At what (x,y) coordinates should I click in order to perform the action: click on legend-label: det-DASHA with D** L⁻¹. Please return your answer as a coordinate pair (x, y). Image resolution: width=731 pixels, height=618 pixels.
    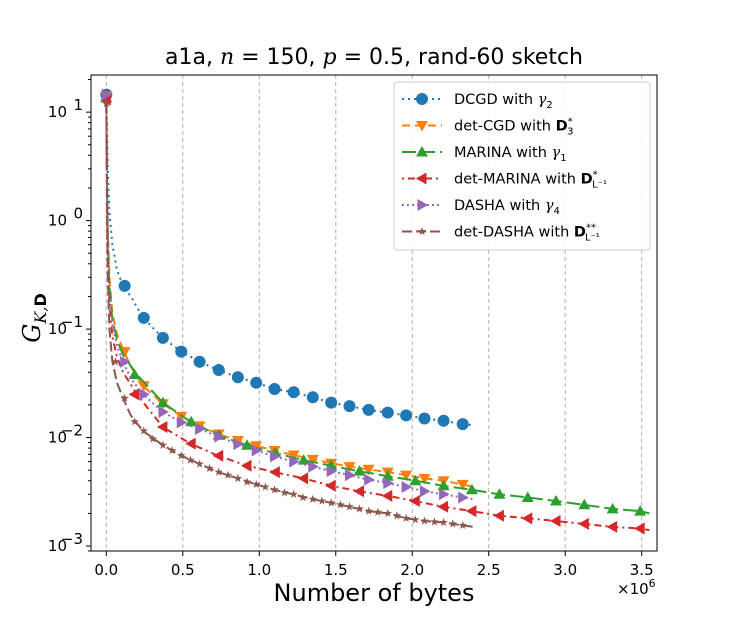
    Looking at the image, I should click on (527, 233).